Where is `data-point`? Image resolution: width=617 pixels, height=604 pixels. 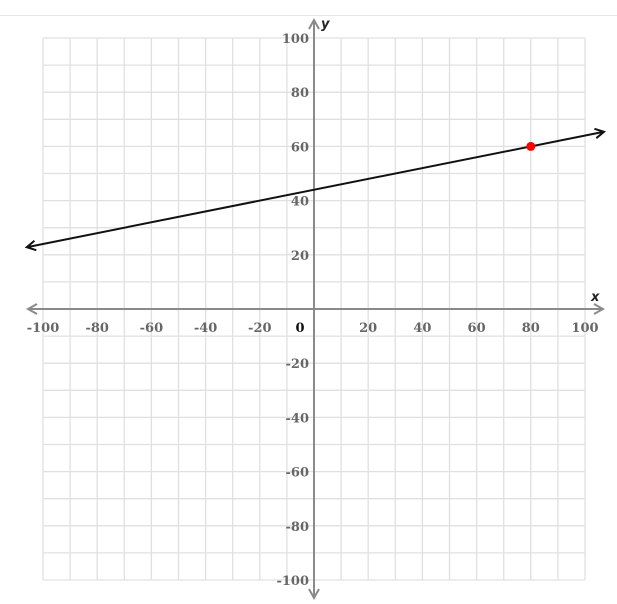 data-point is located at coordinates (531, 146).